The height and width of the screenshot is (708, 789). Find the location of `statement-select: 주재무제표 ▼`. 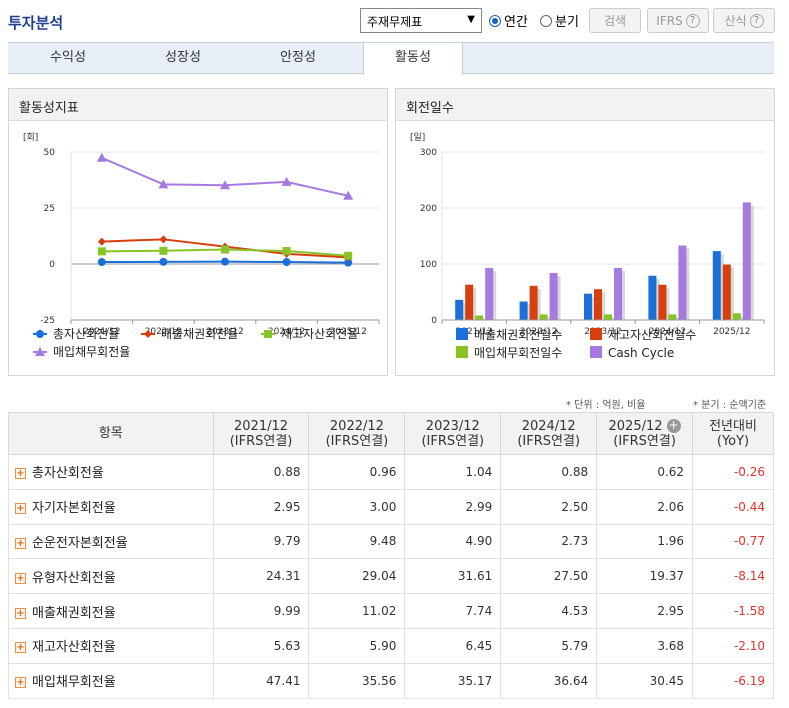

statement-select: 주재무제표 ▼ is located at coordinates (421, 20).